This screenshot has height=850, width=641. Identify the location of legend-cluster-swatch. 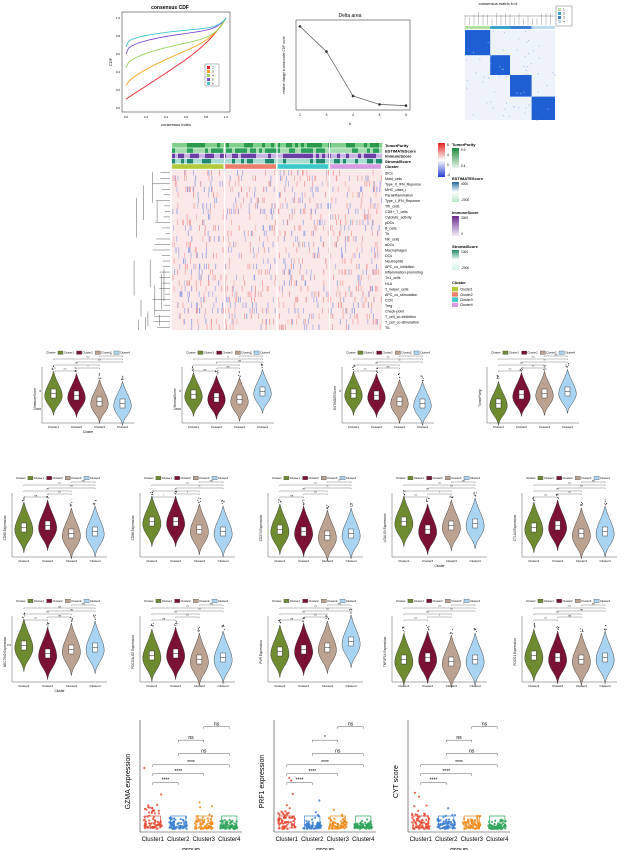
(455, 294).